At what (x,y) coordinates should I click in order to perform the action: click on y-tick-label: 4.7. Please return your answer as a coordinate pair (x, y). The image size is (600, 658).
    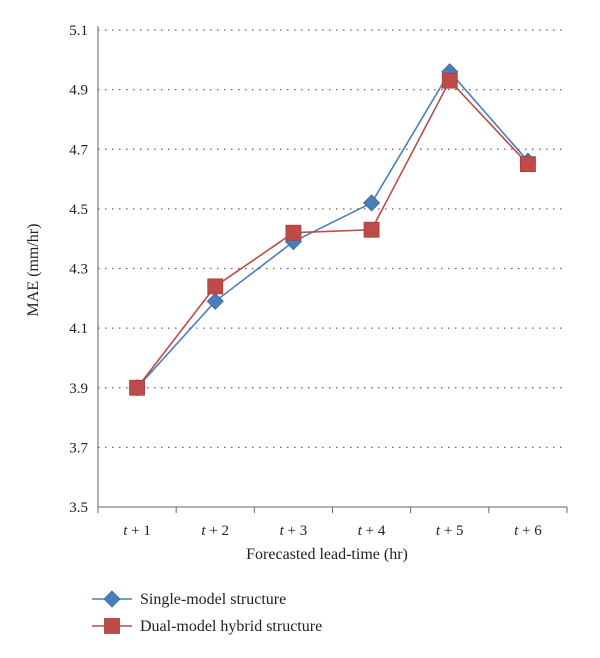
    Looking at the image, I should click on (78, 150).